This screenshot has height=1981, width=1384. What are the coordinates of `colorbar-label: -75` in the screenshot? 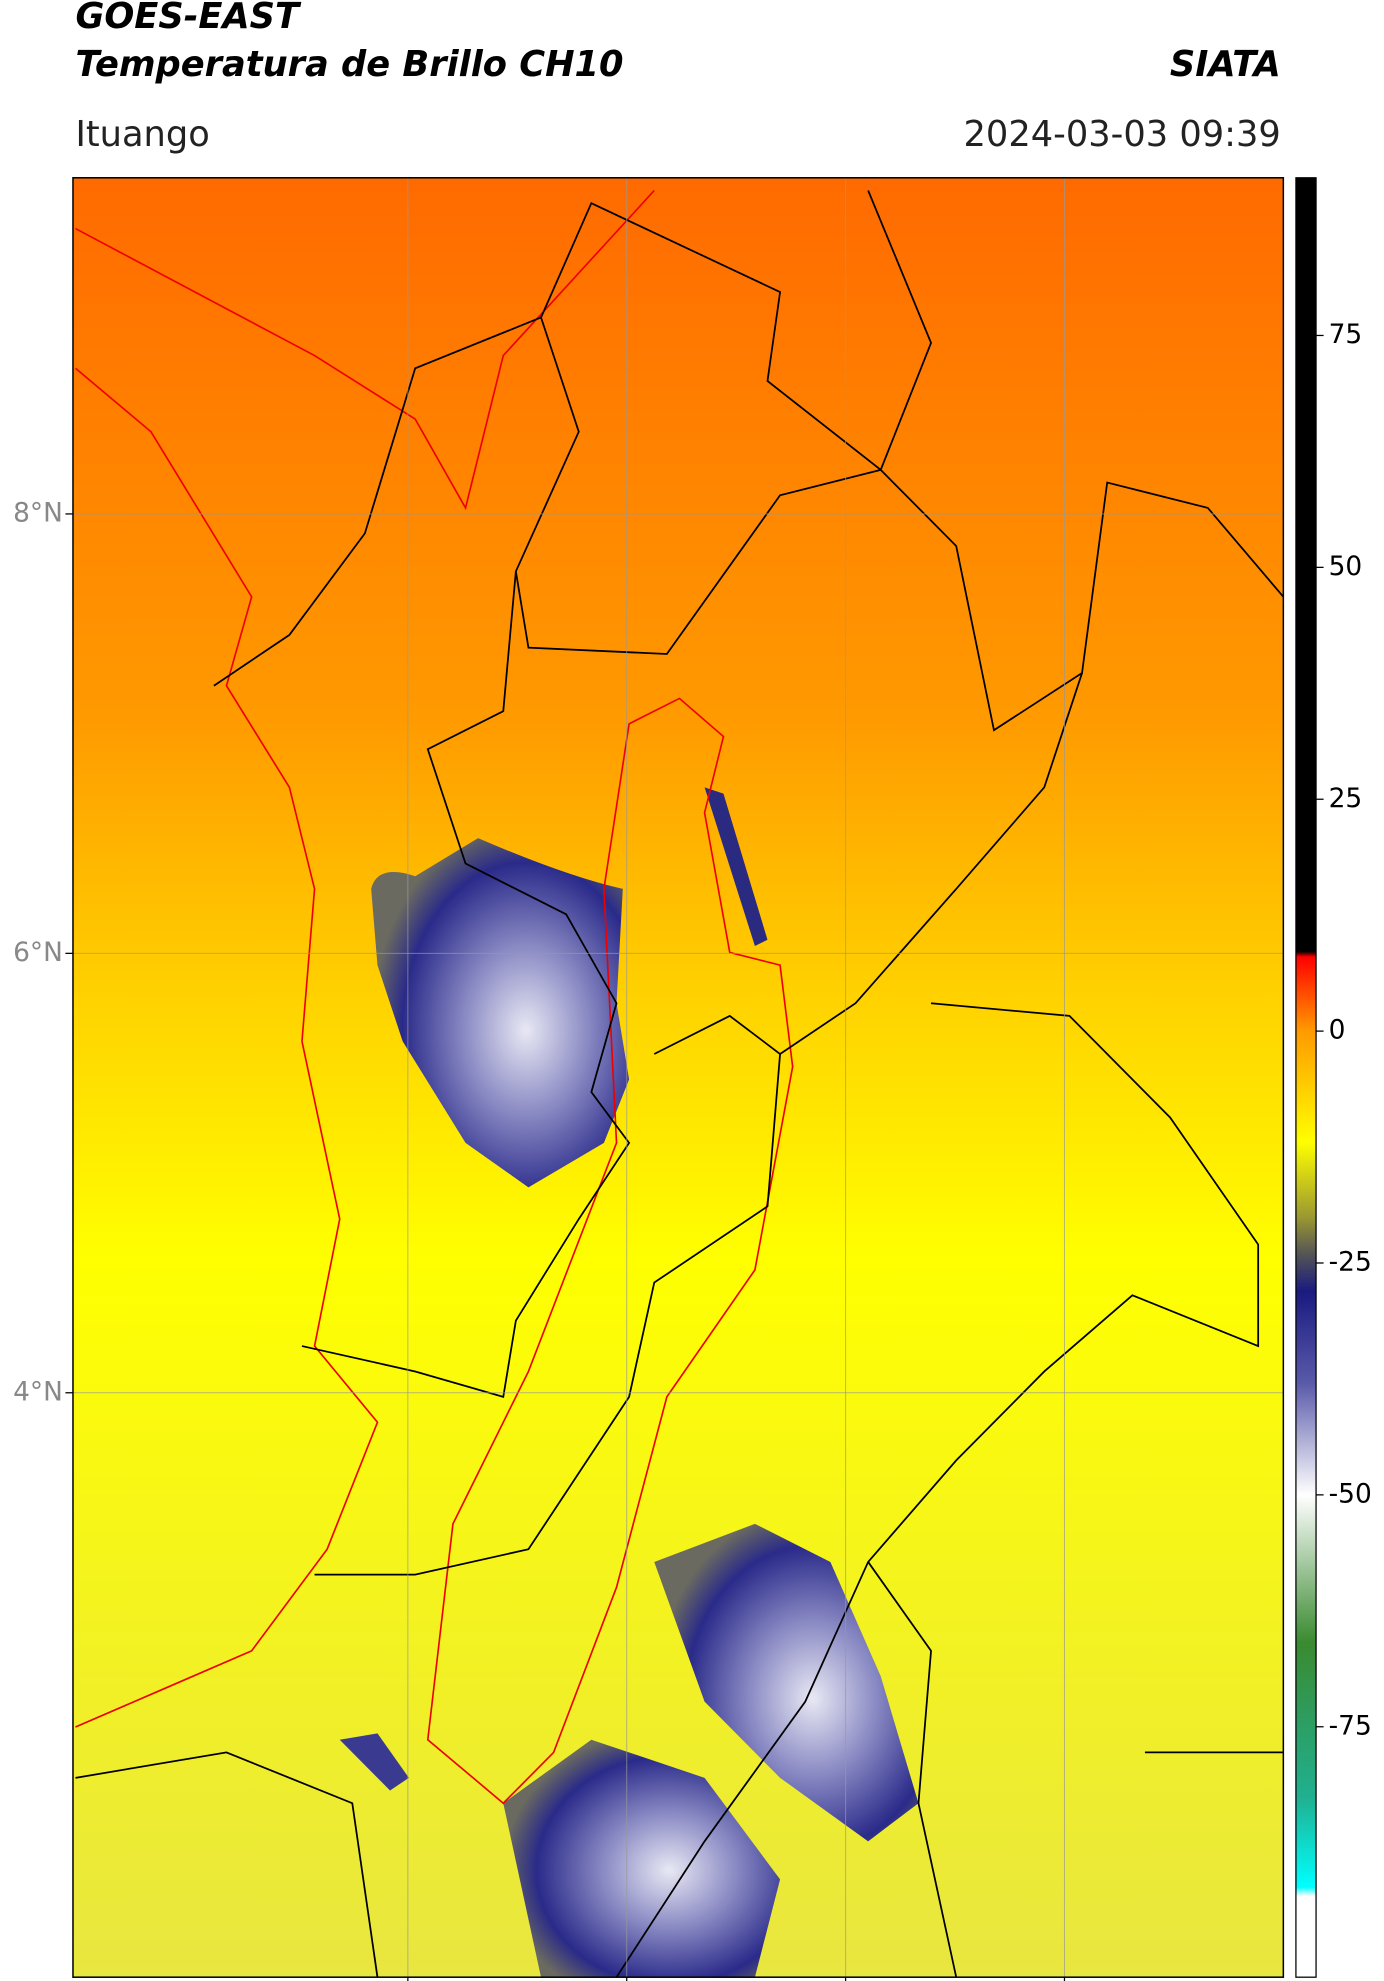 It's located at (1350, 1725).